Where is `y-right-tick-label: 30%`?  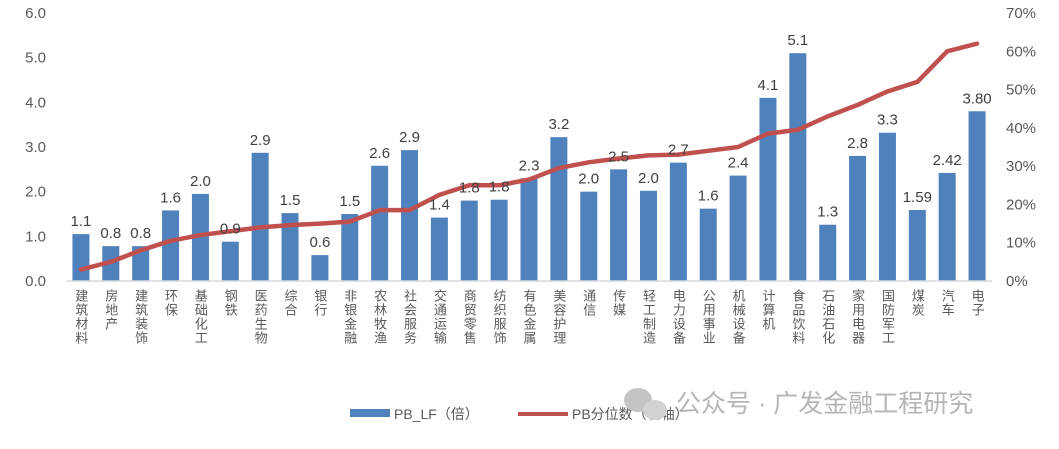 y-right-tick-label: 30% is located at coordinates (1021, 166).